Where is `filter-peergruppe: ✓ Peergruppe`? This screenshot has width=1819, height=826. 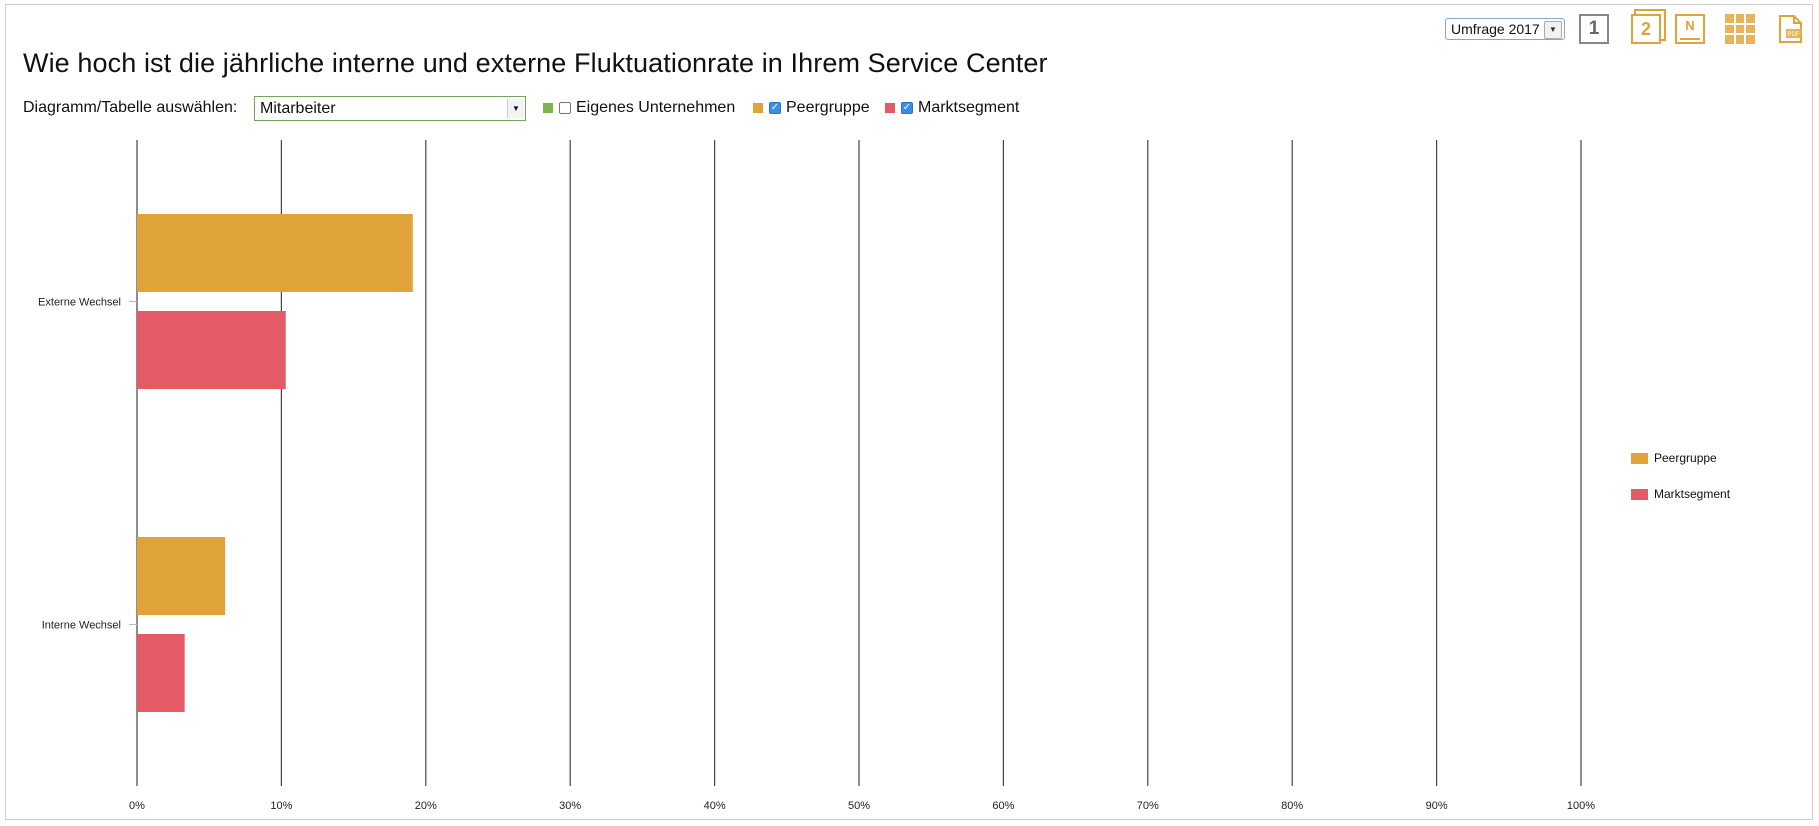 filter-peergruppe: ✓ Peergruppe is located at coordinates (811, 108).